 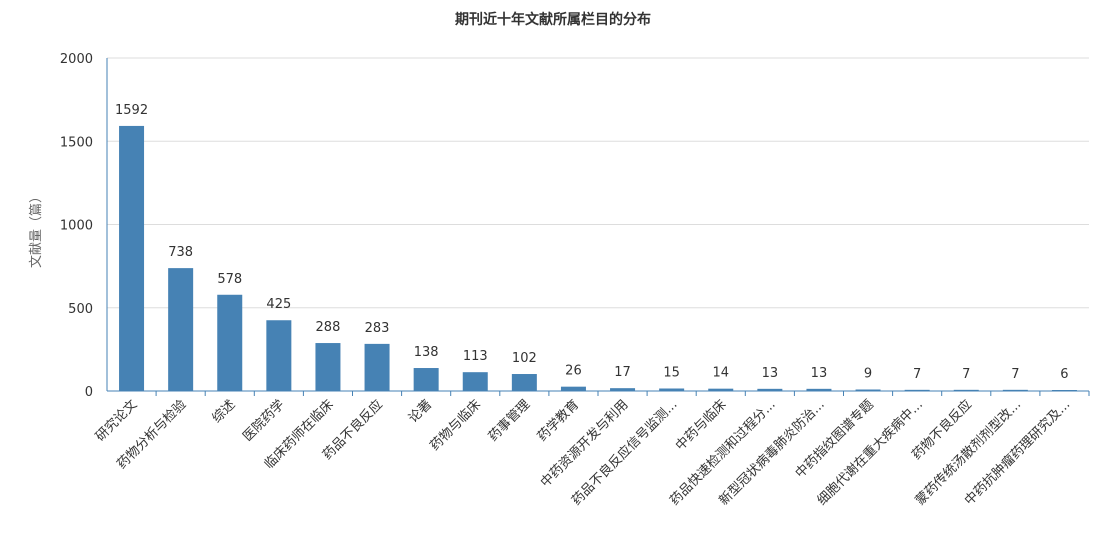 What do you see at coordinates (229, 279) in the screenshot?
I see `data-label: 578` at bounding box center [229, 279].